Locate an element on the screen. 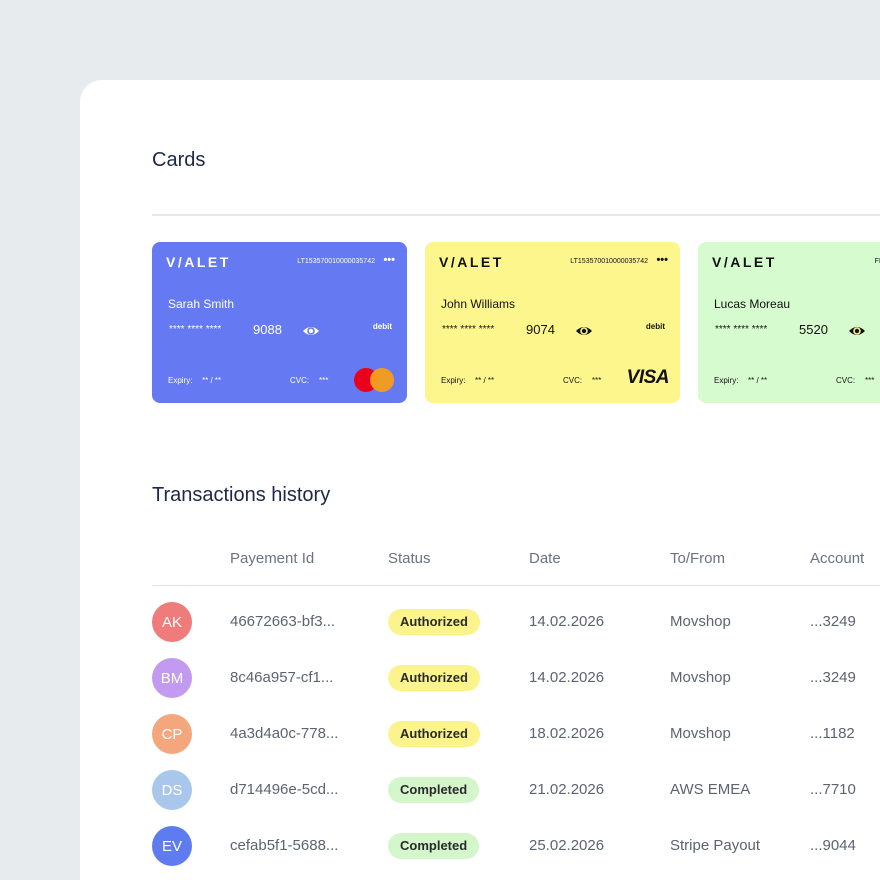 The image size is (880, 880). card-iban: FR76 3000600 is located at coordinates (877, 261).